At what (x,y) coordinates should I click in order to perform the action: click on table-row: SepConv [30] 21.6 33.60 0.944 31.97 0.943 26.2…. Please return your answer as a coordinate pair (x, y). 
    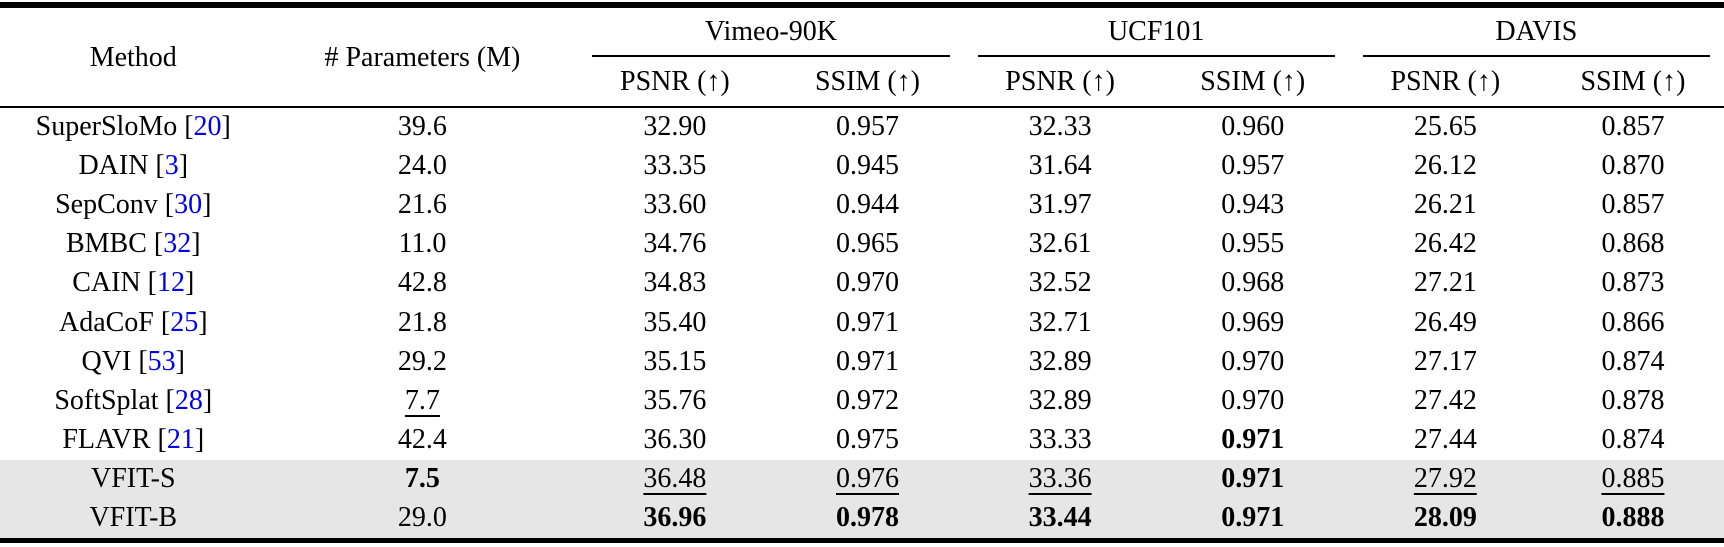
    Looking at the image, I should click on (862, 204).